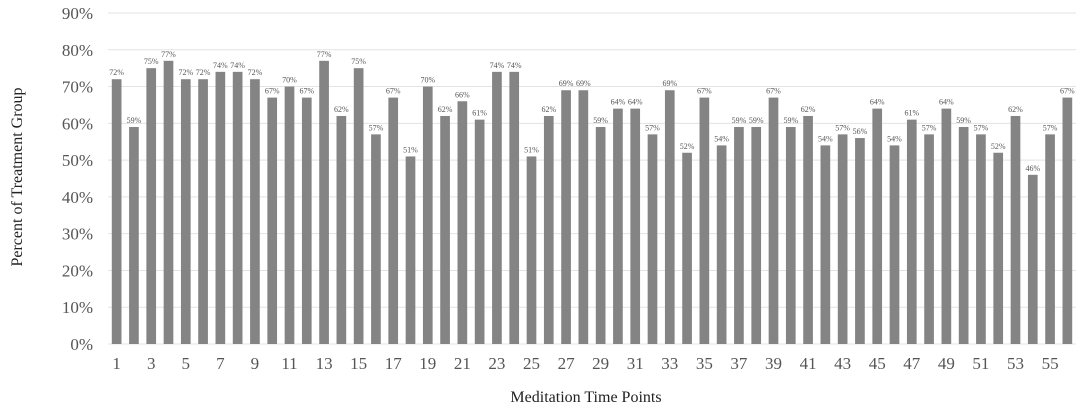  I want to click on y-tick-label: 70%, so click(77, 87).